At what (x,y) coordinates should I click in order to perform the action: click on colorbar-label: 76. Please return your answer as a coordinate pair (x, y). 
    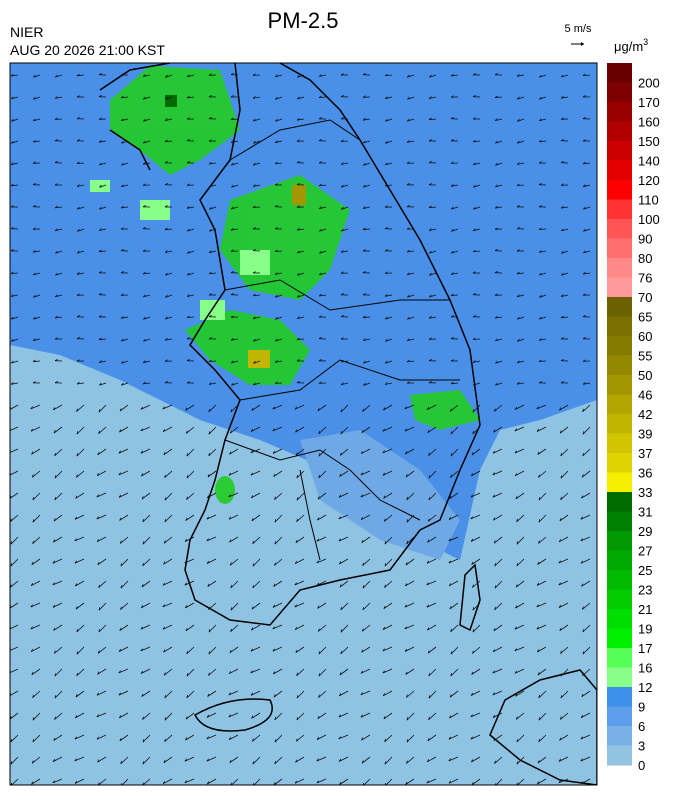
    Looking at the image, I should click on (645, 278).